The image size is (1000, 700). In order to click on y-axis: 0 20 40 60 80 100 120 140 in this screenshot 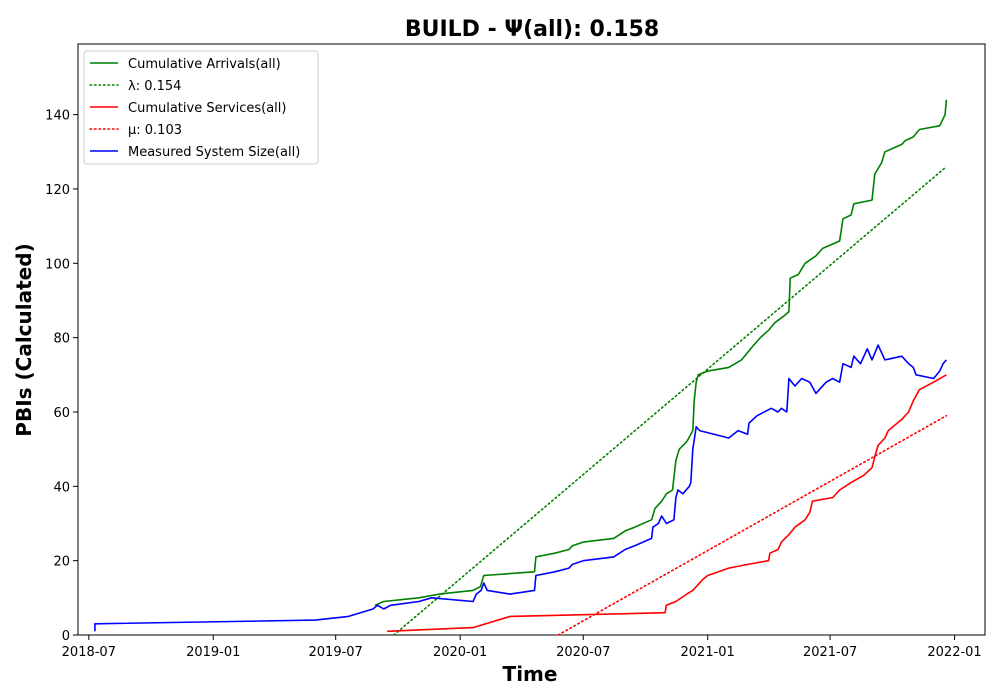, I will do `click(61, 376)`.